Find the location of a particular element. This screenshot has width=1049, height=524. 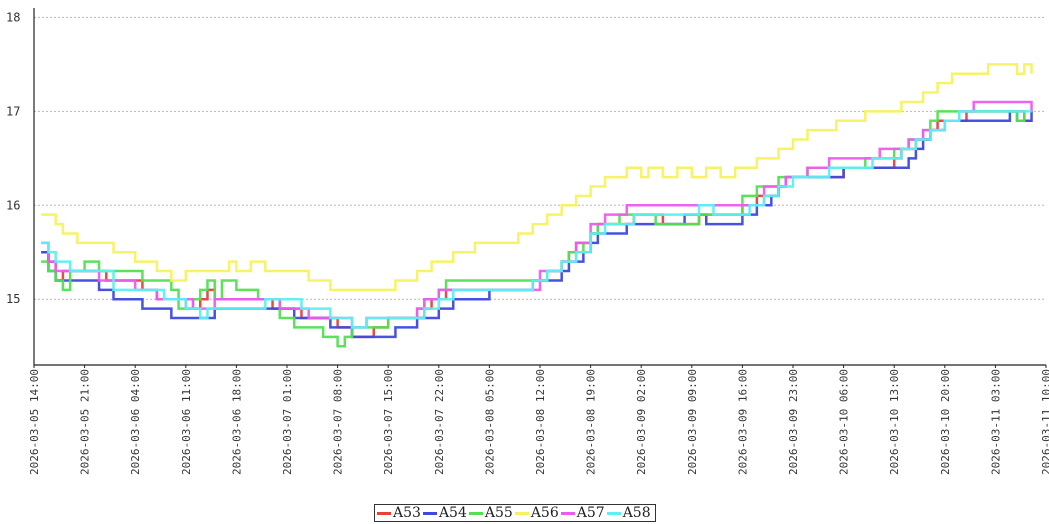

legend-label: A53 is located at coordinates (407, 513).